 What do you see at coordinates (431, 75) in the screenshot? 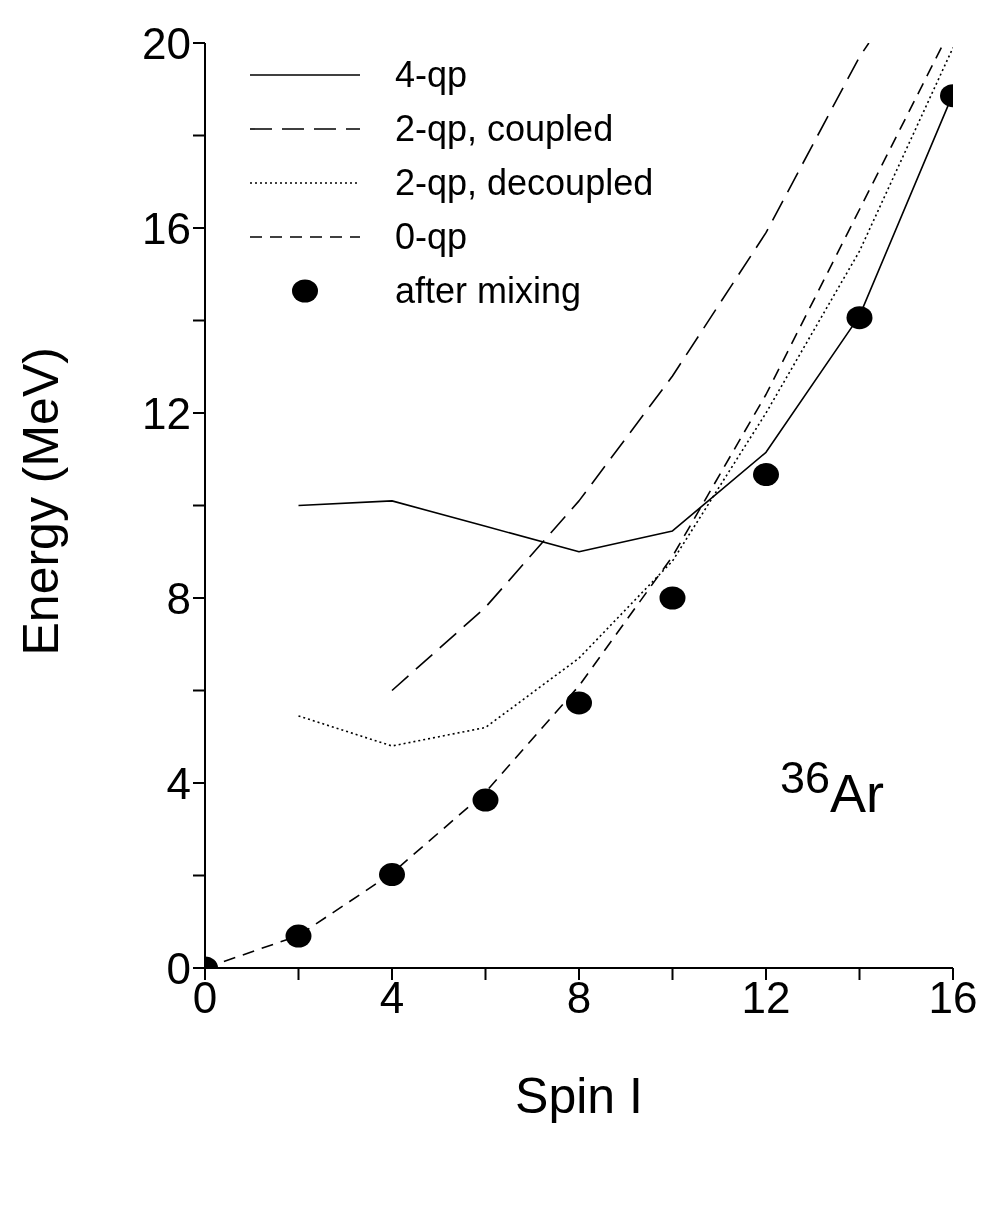
I see `legend-label: 4-qp` at bounding box center [431, 75].